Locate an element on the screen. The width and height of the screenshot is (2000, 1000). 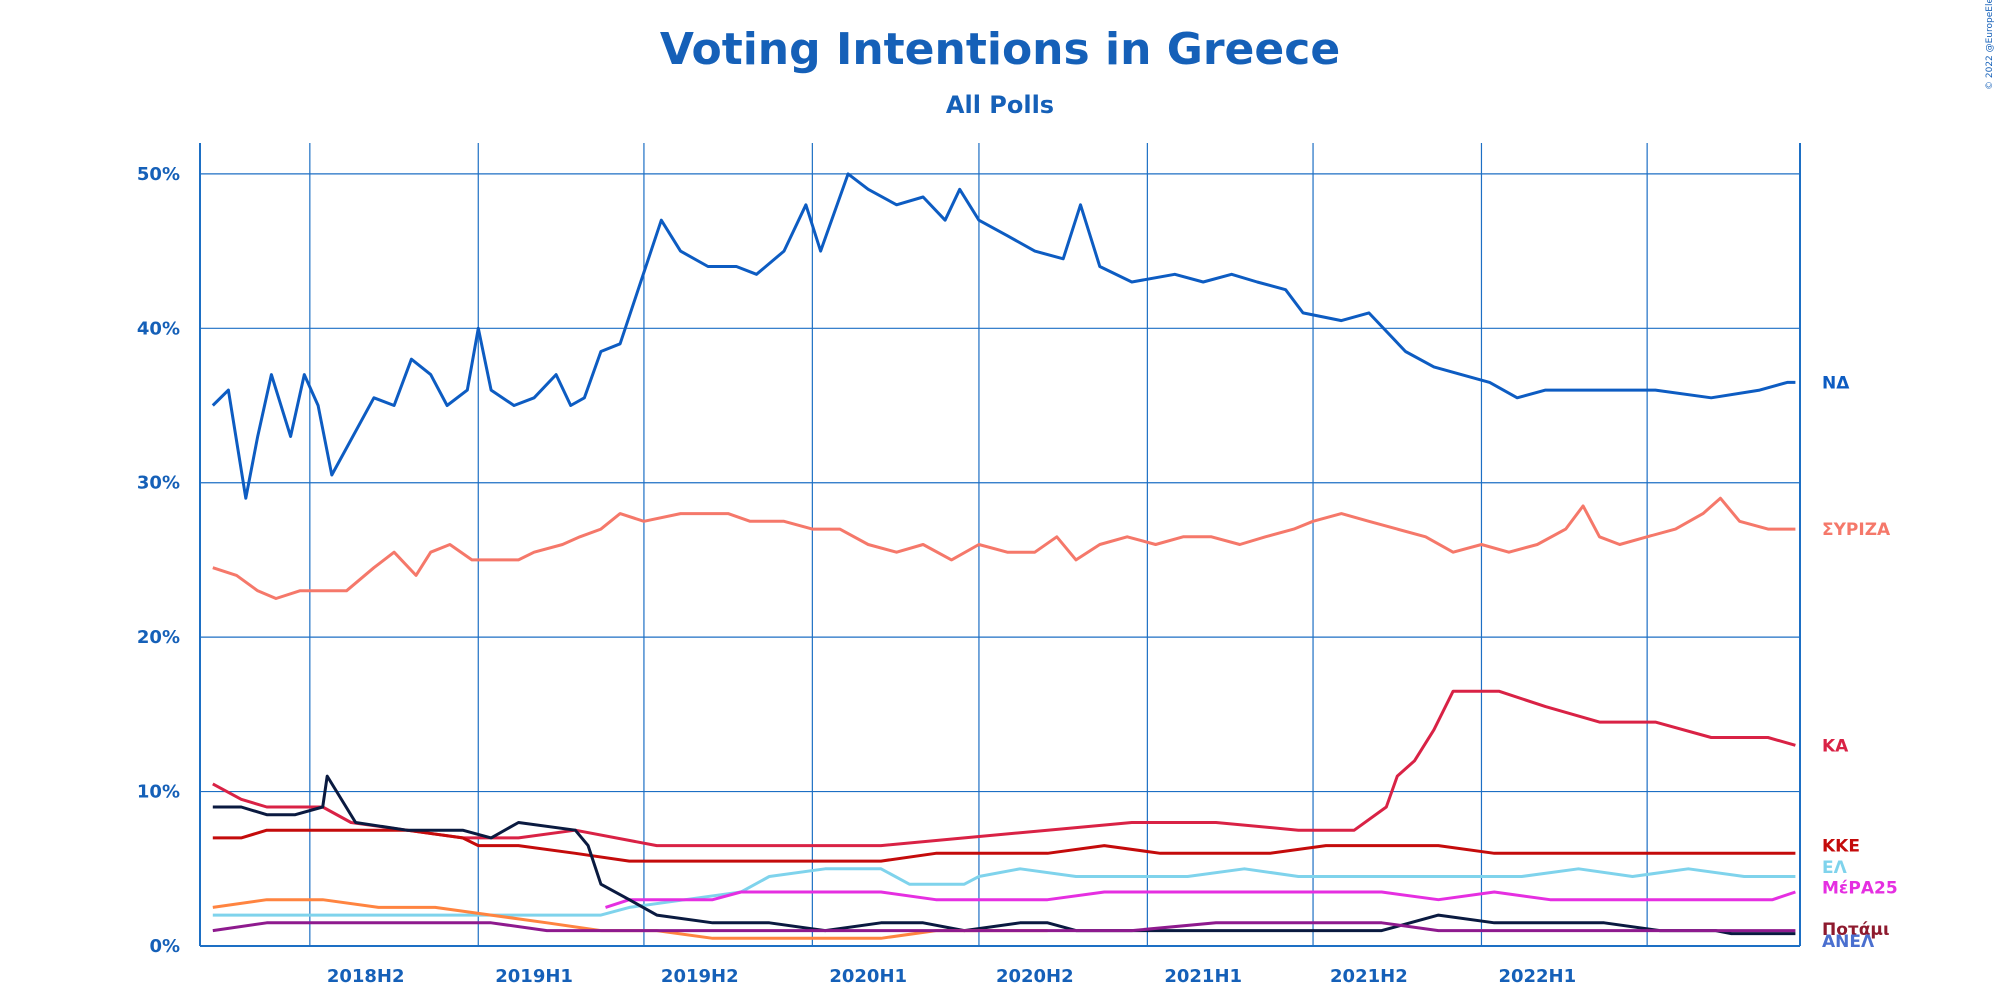
x-tick-label: 2020H1 is located at coordinates (868, 976).